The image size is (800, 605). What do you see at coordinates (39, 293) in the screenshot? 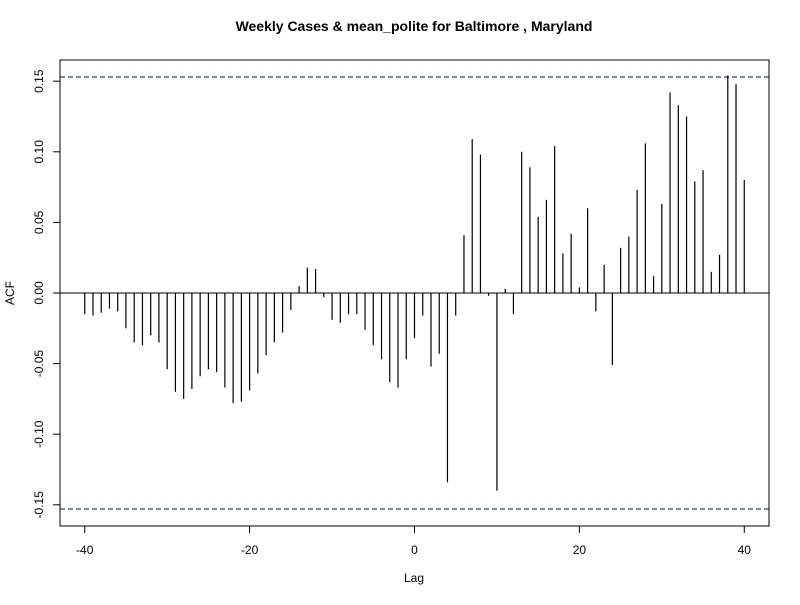
I see `y-tick-label: 0.00` at bounding box center [39, 293].